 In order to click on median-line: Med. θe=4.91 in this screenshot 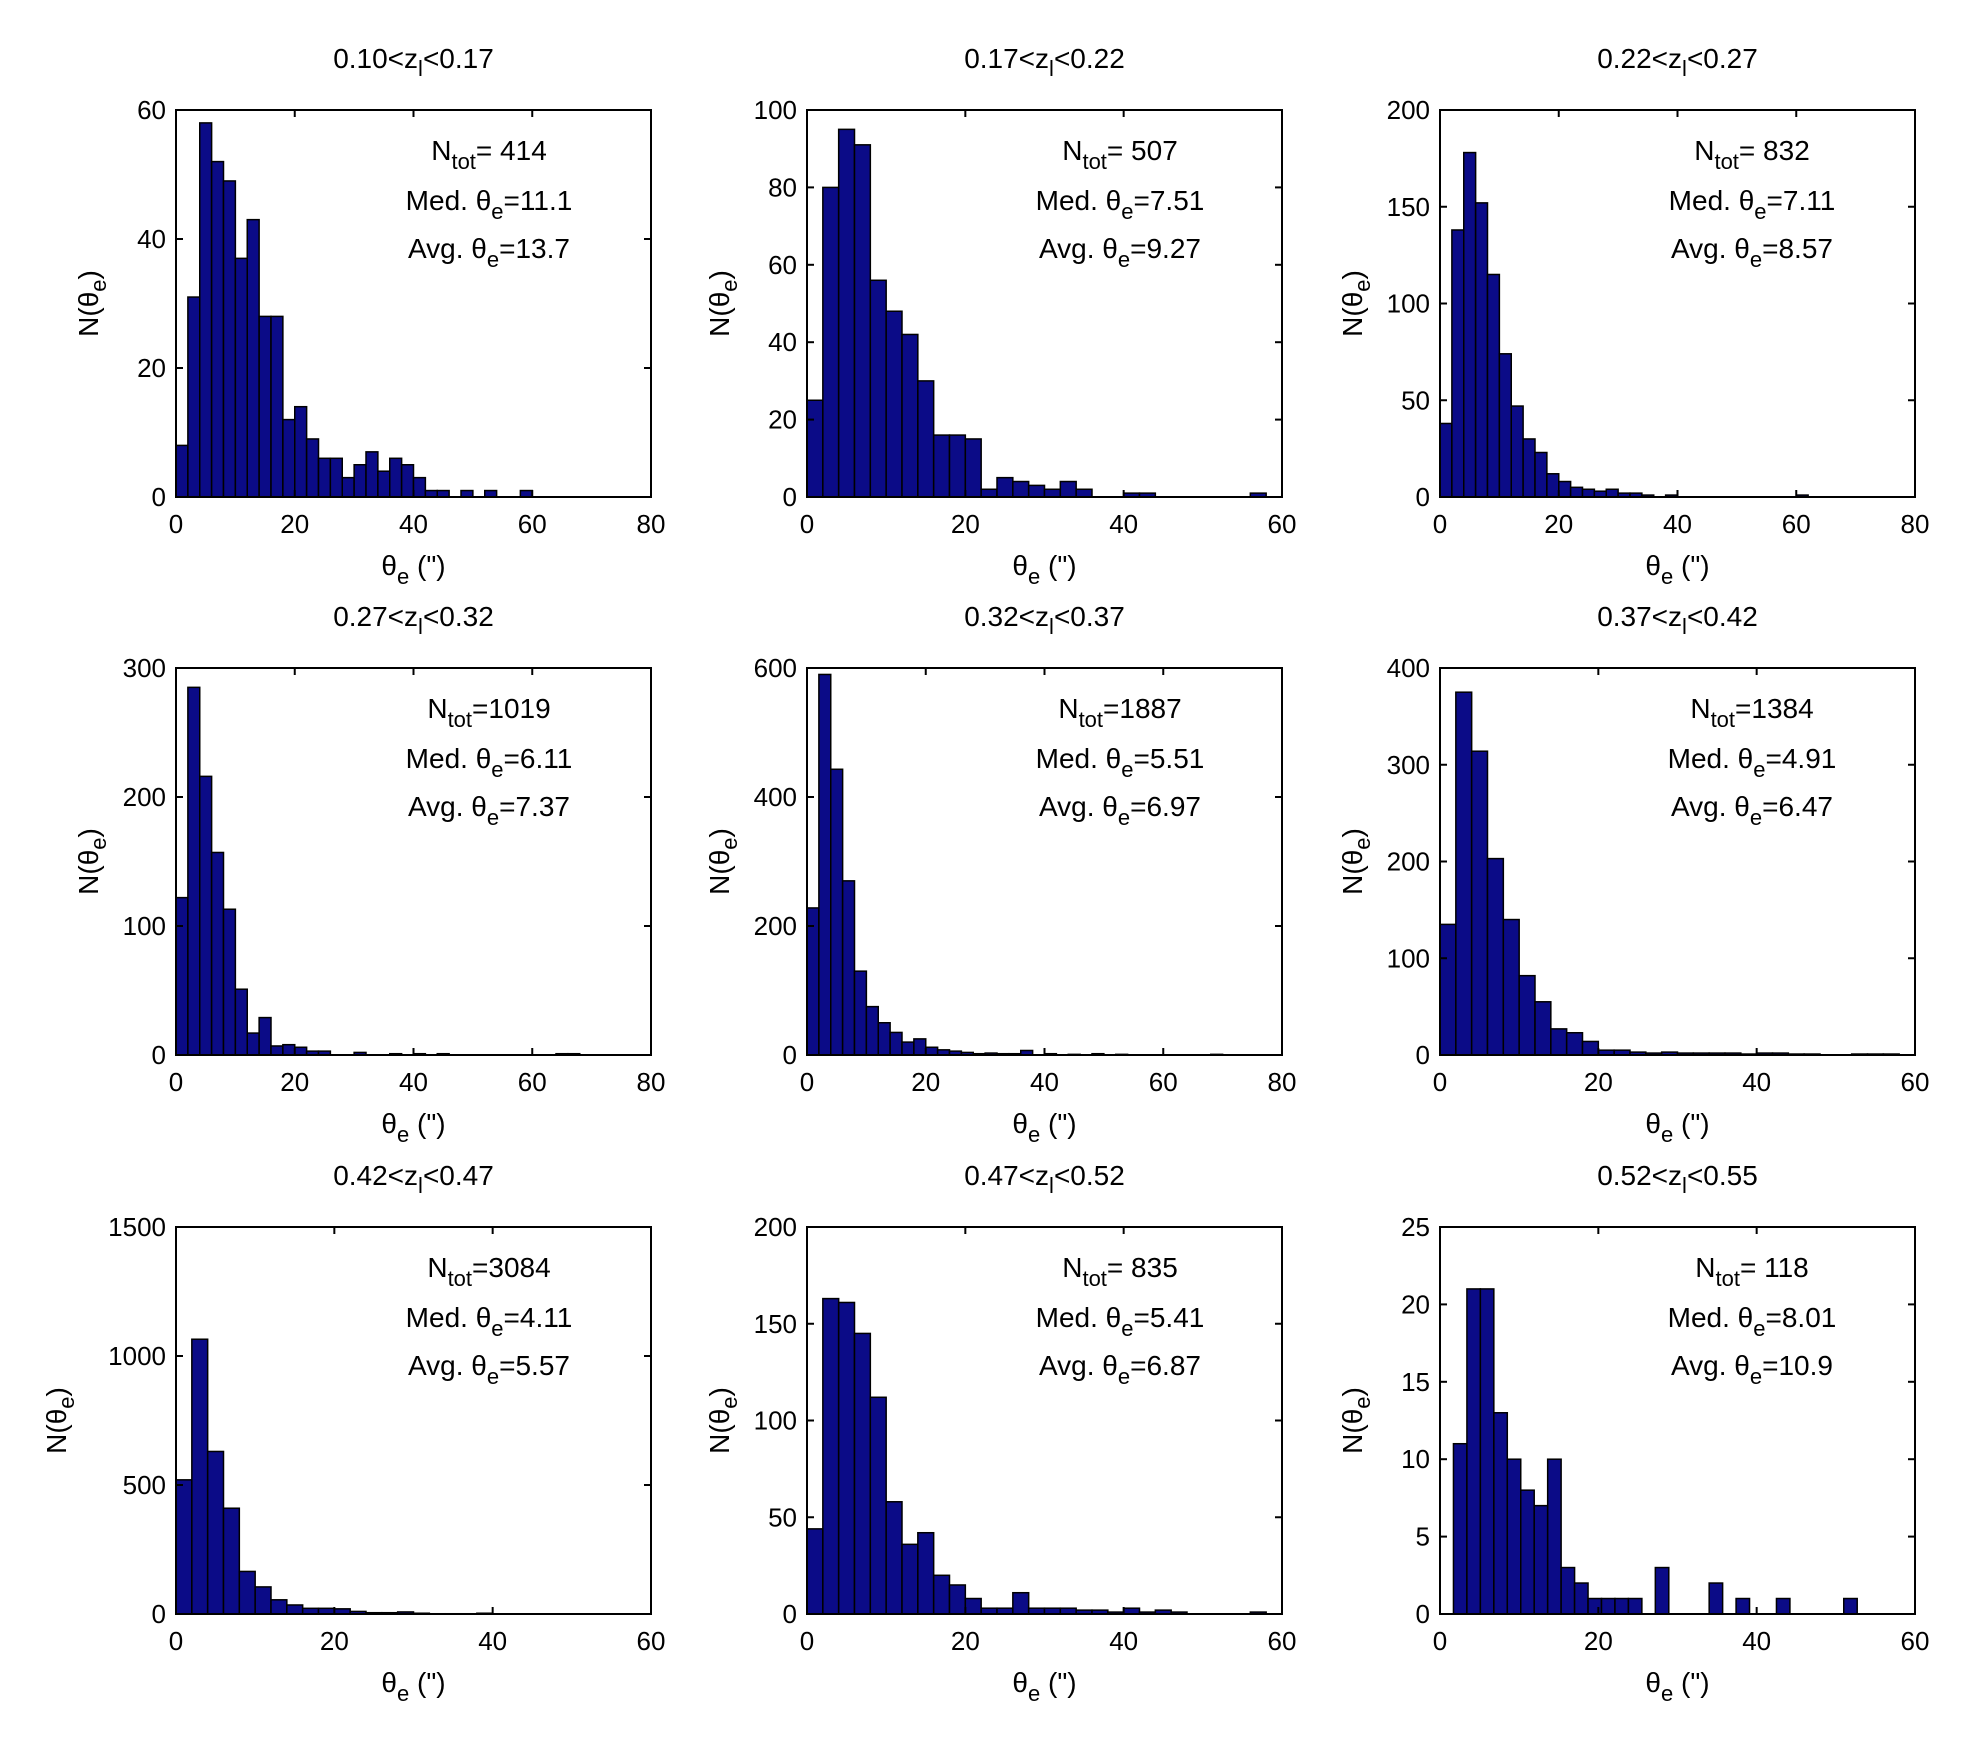, I will do `click(1752, 762)`.